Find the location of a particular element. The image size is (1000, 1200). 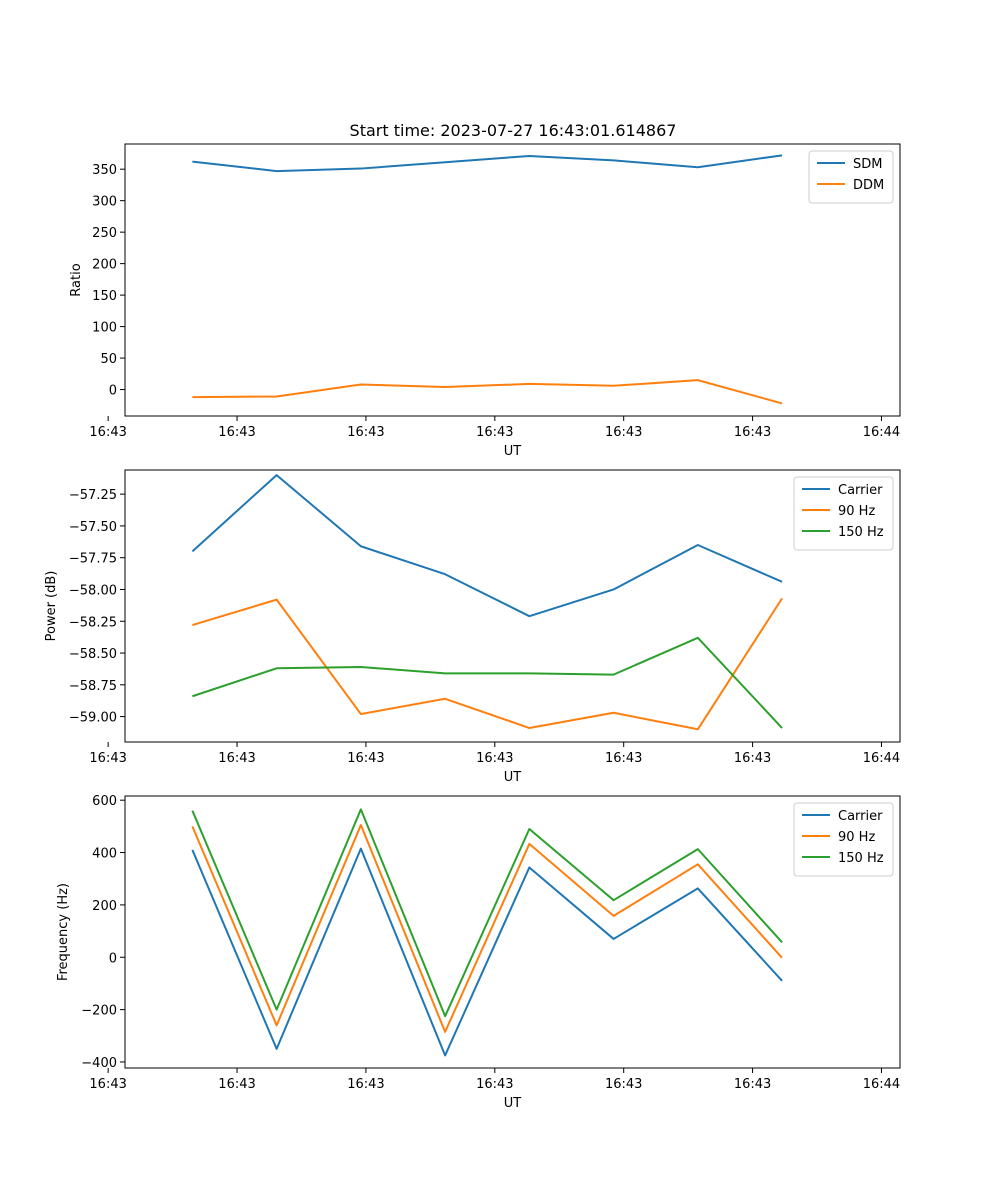

chart-title: Start time: 2023-07-27 16:43:01.614867 is located at coordinates (513, 130).